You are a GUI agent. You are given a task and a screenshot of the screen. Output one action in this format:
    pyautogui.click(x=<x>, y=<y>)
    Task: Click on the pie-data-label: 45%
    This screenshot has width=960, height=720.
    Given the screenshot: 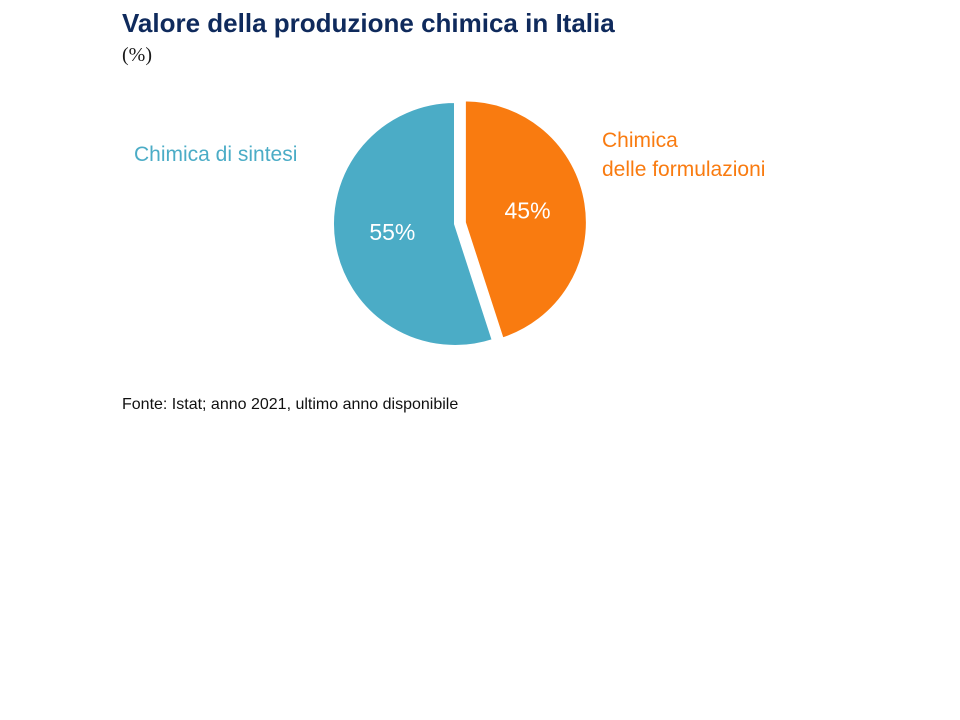 What is the action you would take?
    pyautogui.click(x=528, y=211)
    